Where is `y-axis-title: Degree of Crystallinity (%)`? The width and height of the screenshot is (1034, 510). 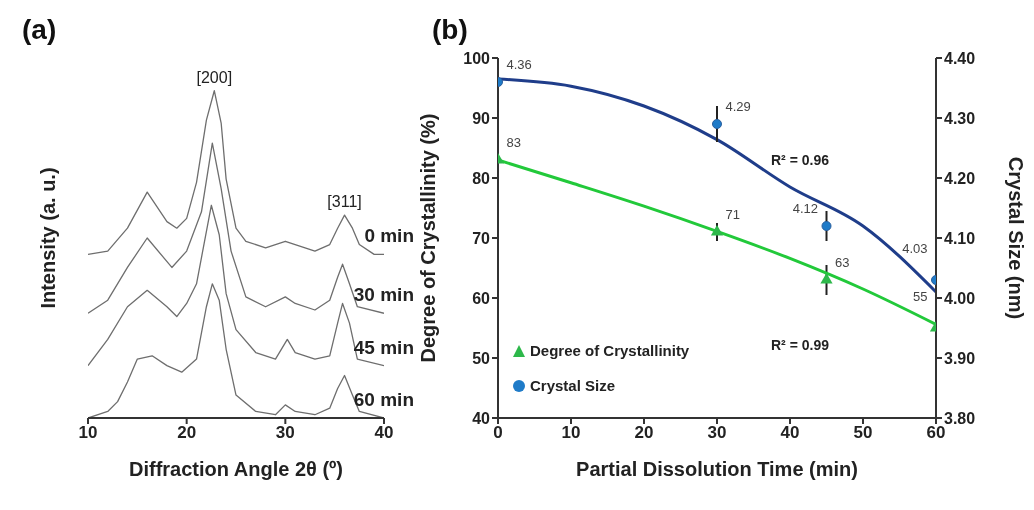
y-axis-title: Degree of Crystallinity (%) is located at coordinates (428, 238).